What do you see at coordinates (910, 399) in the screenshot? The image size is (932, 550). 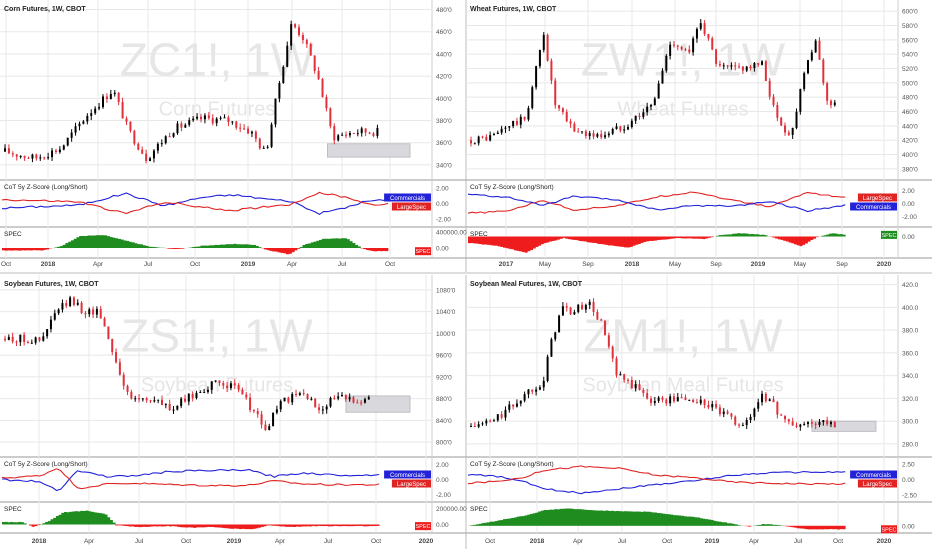 I see `price-tick-label: 320.0` at bounding box center [910, 399].